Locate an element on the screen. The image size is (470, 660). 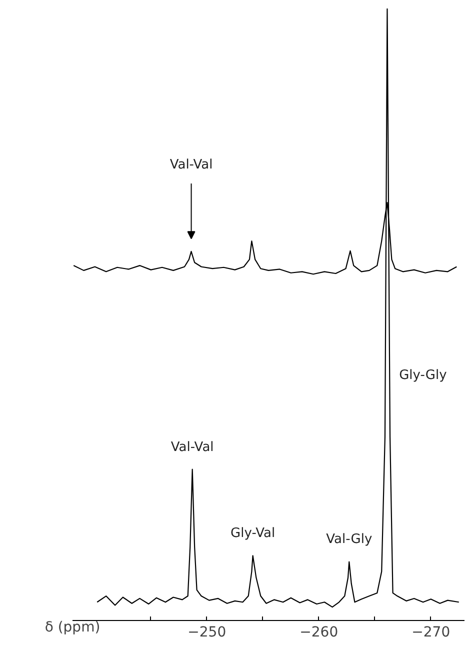
annotation: Gly-Val is located at coordinates (253, 534).